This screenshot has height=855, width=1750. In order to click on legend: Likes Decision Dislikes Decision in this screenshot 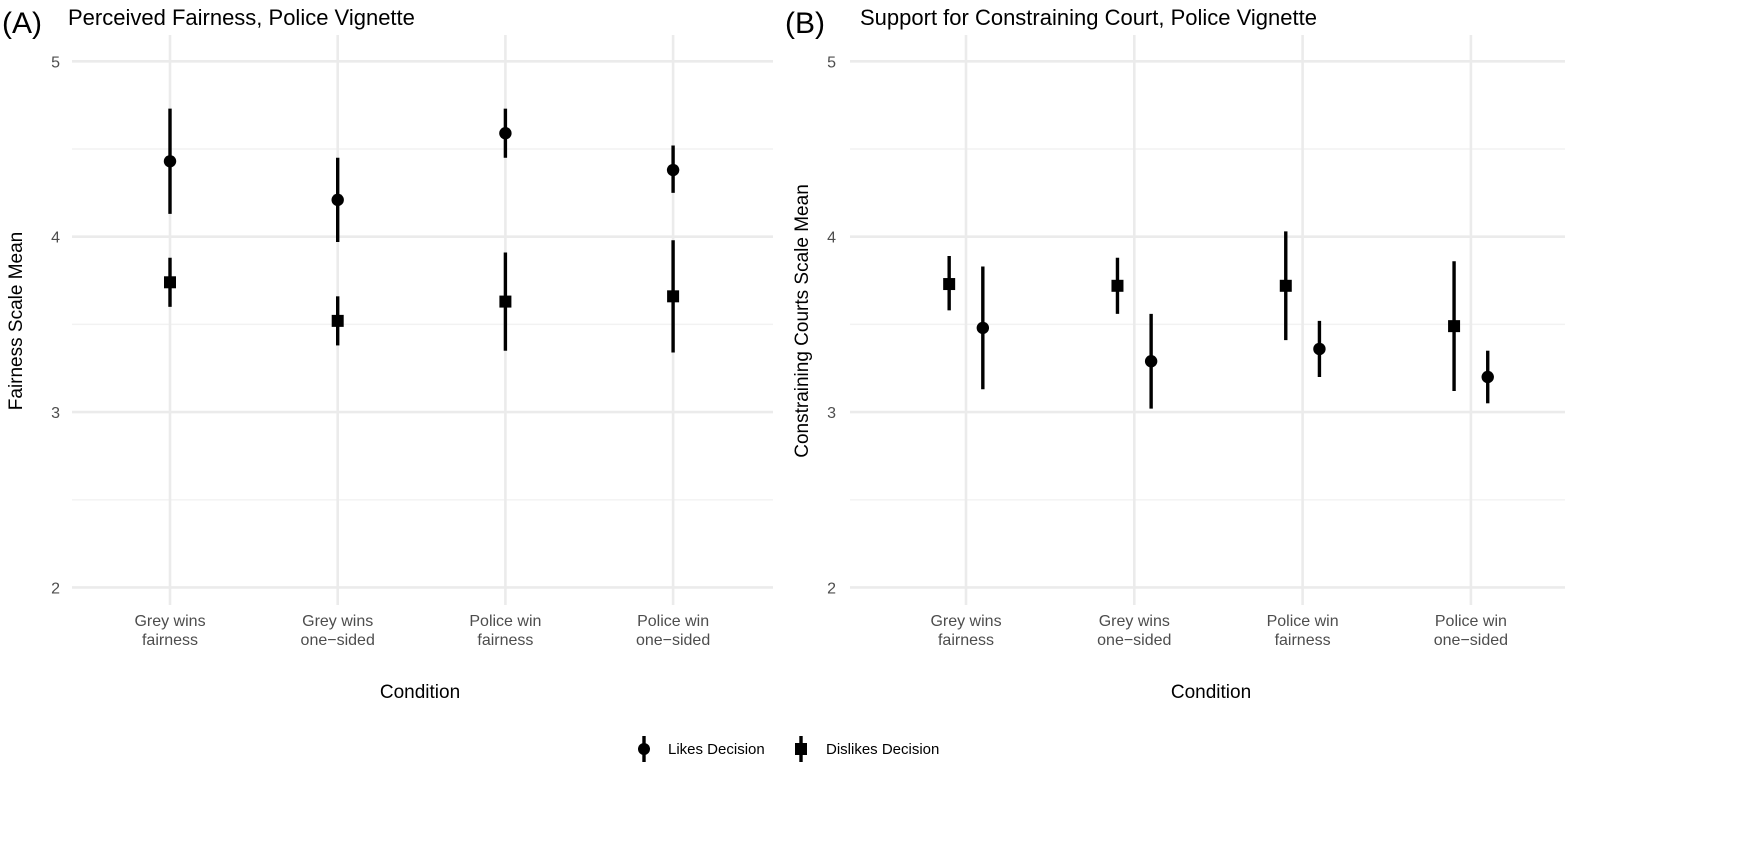, I will do `click(788, 749)`.